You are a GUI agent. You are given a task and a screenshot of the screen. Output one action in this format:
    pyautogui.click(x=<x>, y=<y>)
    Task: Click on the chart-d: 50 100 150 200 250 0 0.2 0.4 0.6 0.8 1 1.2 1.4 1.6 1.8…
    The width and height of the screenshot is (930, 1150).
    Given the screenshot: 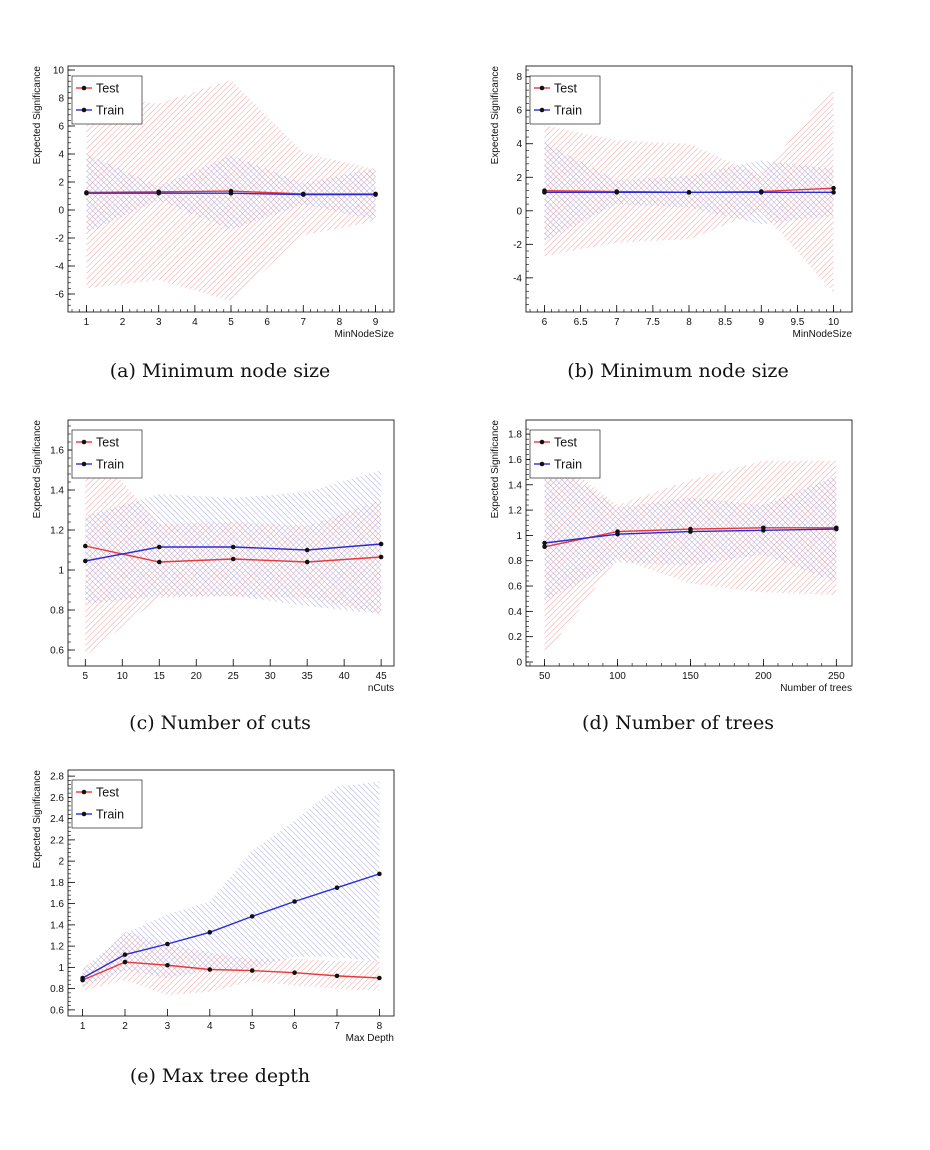 What is the action you would take?
    pyautogui.click(x=671, y=556)
    